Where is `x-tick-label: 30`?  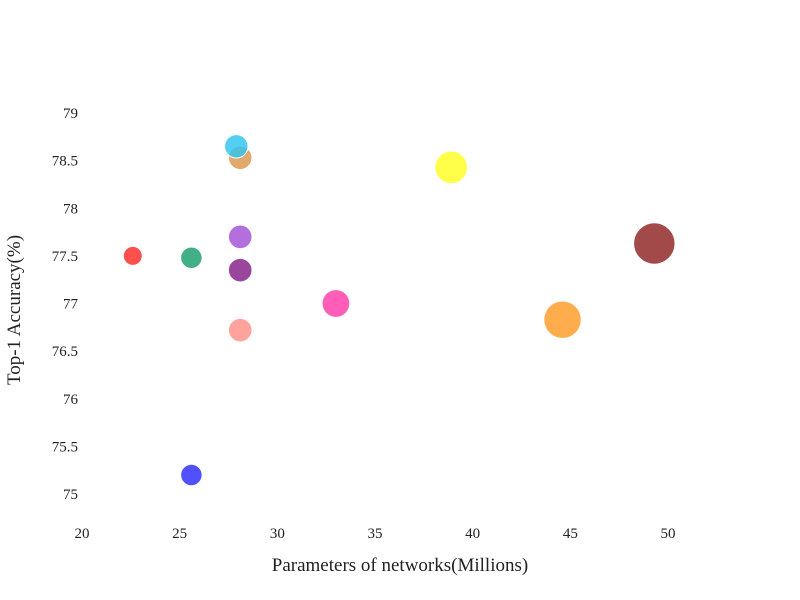
x-tick-label: 30 is located at coordinates (277, 534).